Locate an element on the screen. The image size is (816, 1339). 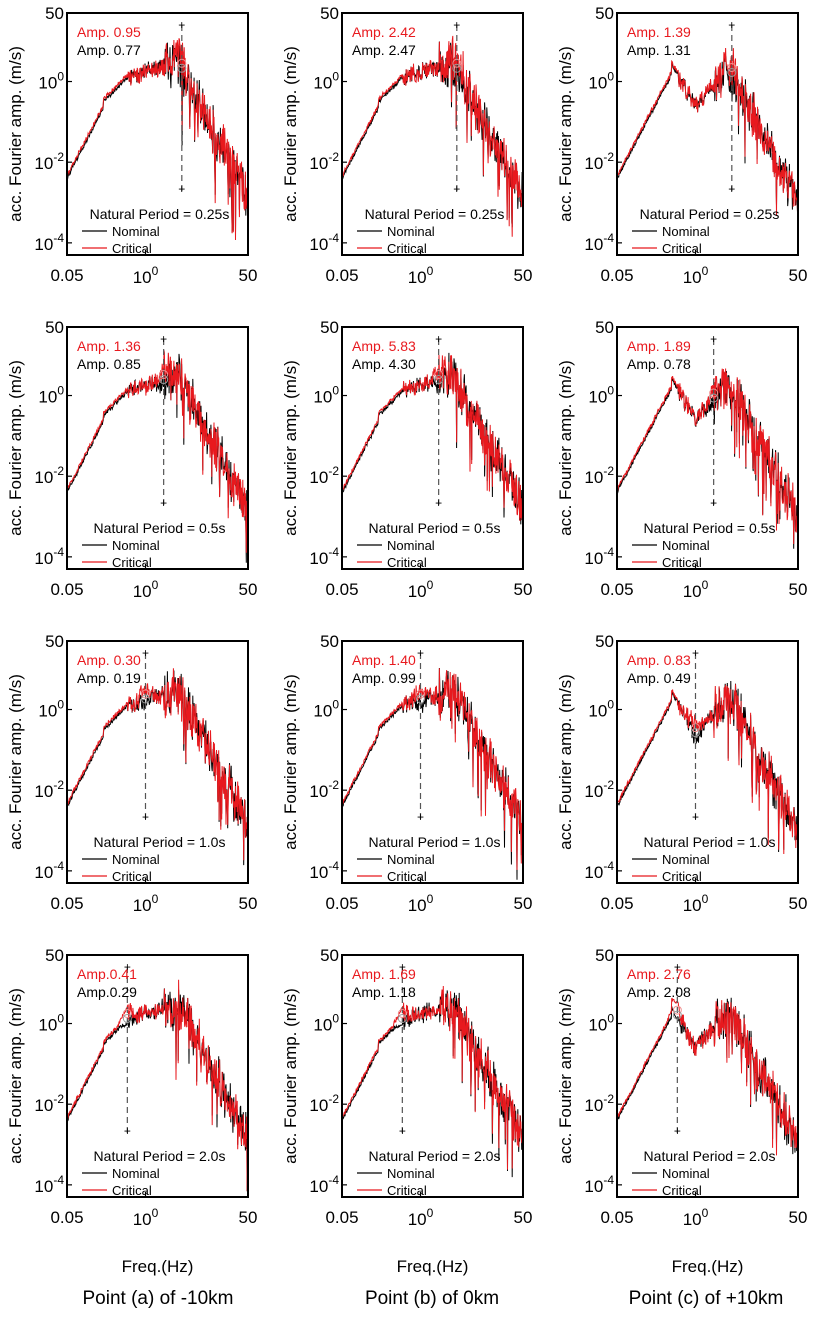
amp-nominal-label: Amp. 0.99 is located at coordinates (384, 678).